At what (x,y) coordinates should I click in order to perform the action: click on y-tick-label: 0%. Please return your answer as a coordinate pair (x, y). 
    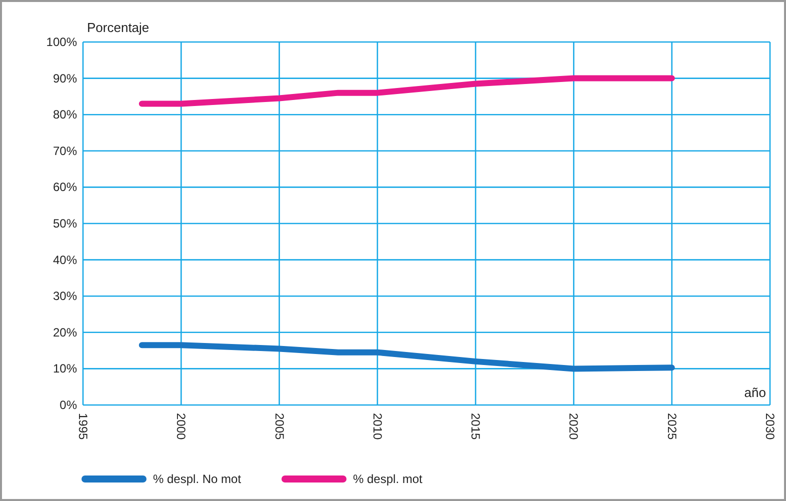
    Looking at the image, I should click on (69, 405).